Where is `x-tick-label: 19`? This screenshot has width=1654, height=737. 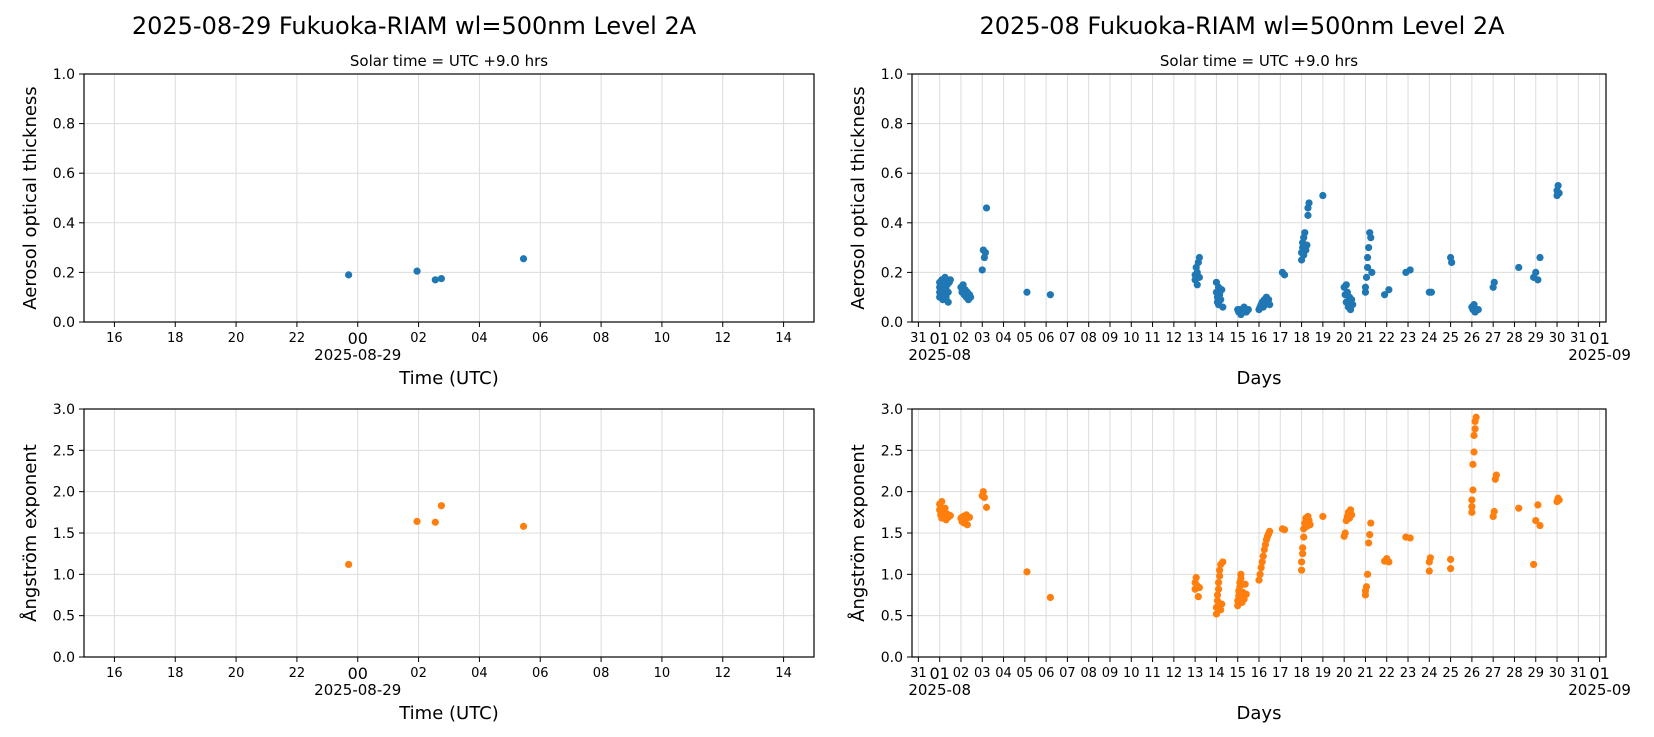 x-tick-label: 19 is located at coordinates (1323, 673).